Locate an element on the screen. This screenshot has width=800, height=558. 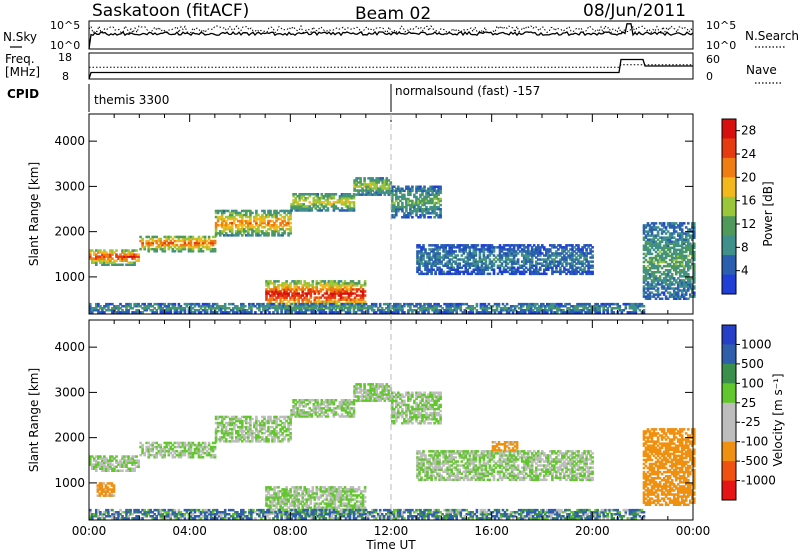
colorbar-tick-label: 8 is located at coordinates (745, 247).